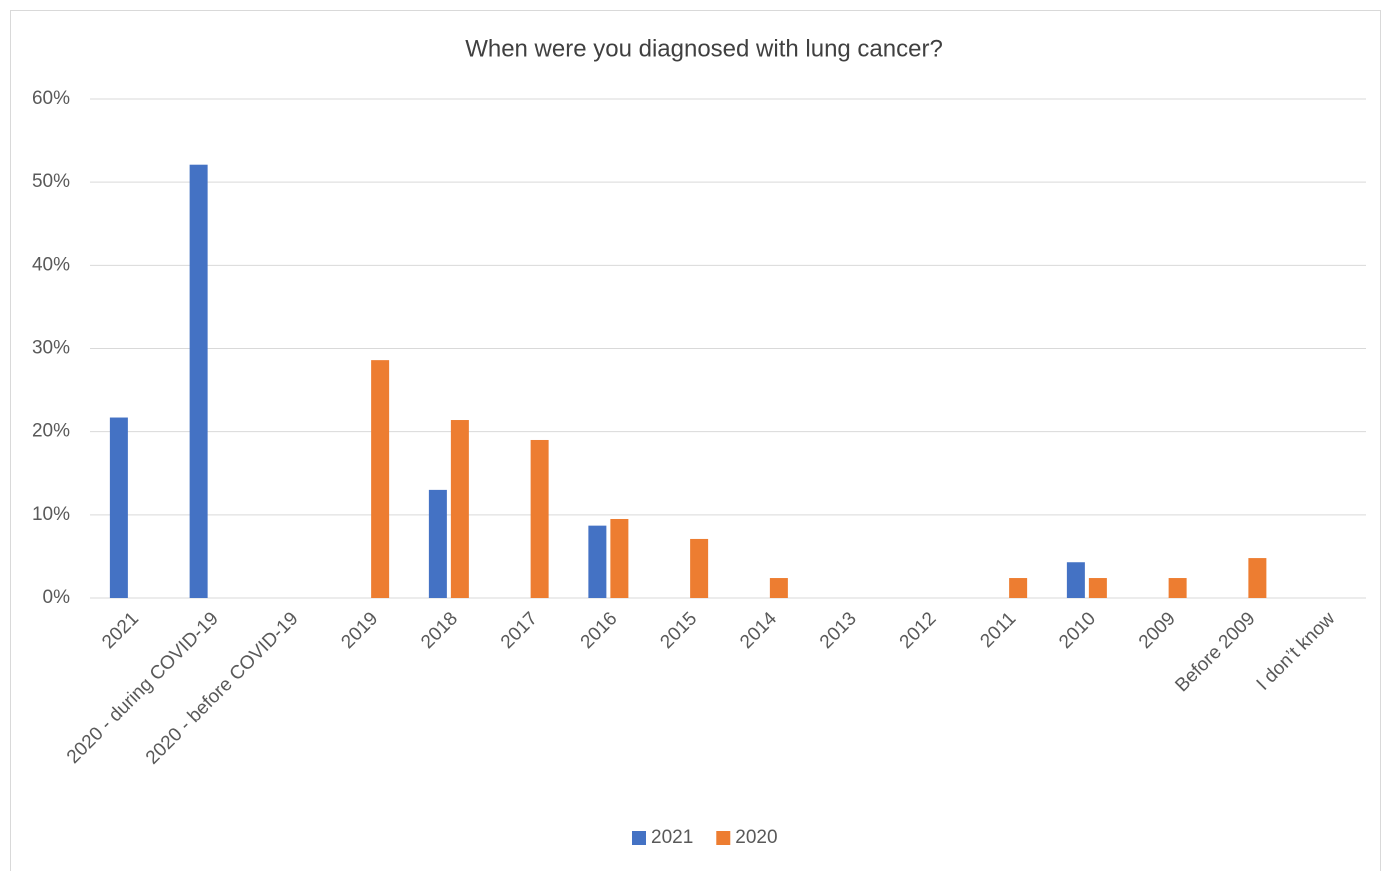 This screenshot has height=871, width=1382. I want to click on x-tick-label: 2011, so click(998, 630).